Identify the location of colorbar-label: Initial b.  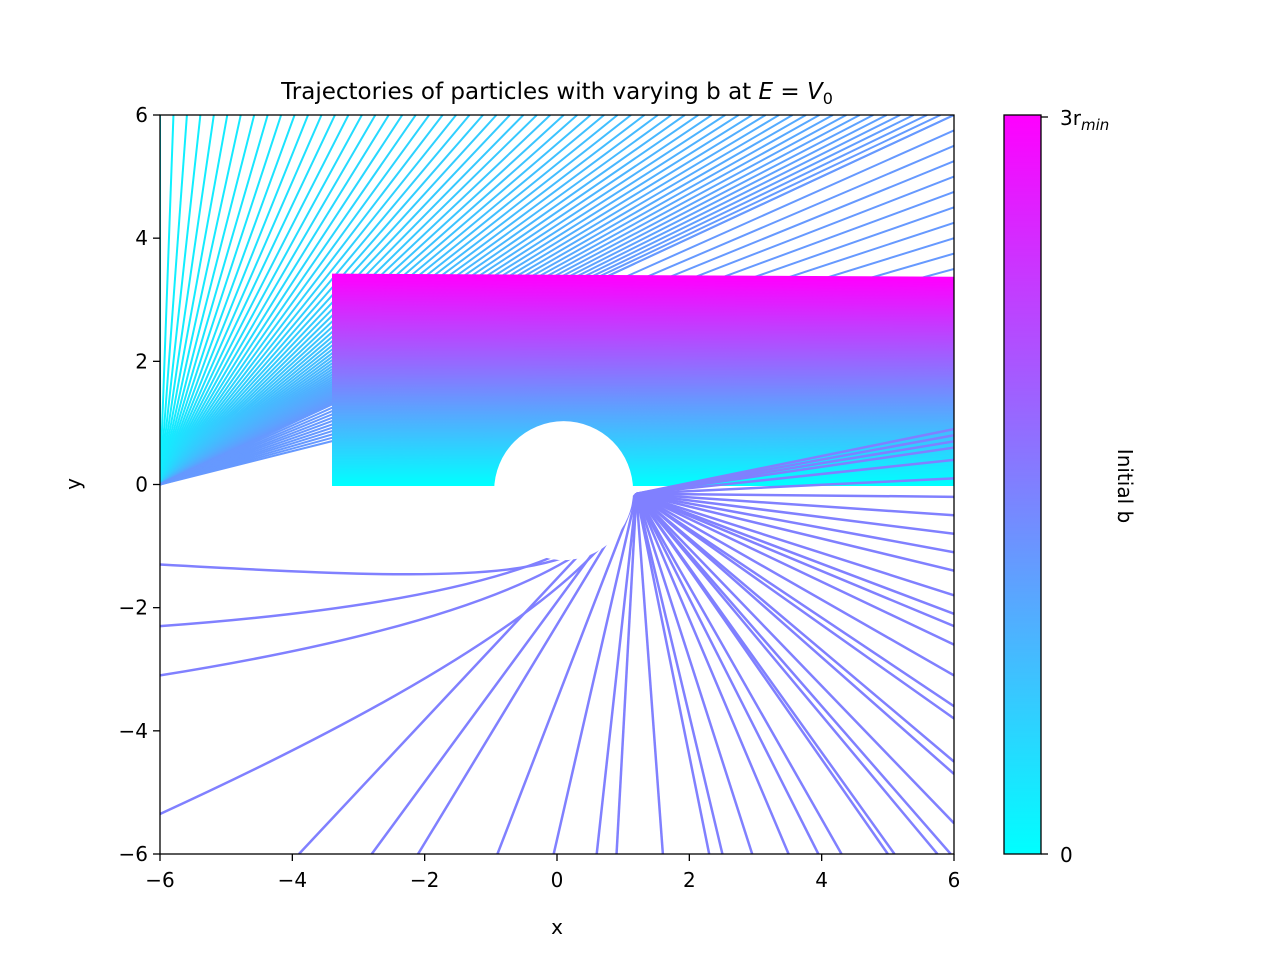
(1125, 486).